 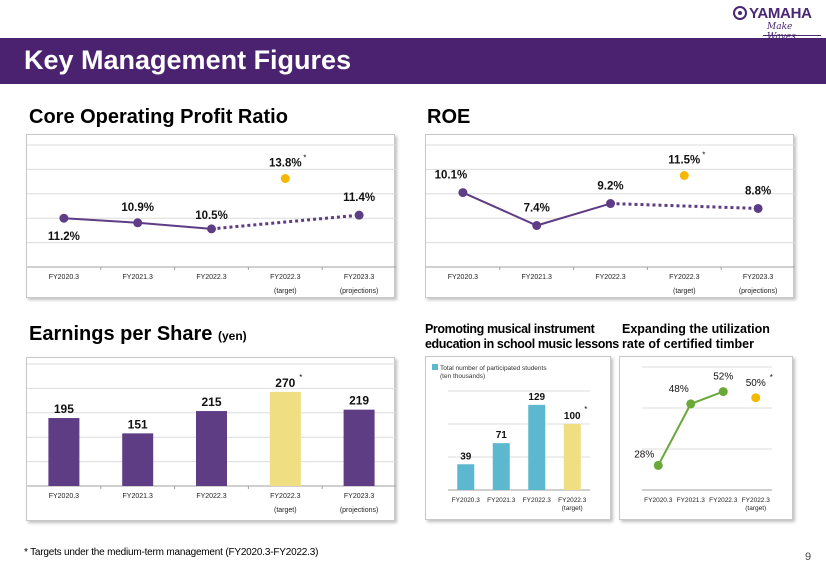 What do you see at coordinates (359, 401) in the screenshot?
I see `data-label: 219` at bounding box center [359, 401].